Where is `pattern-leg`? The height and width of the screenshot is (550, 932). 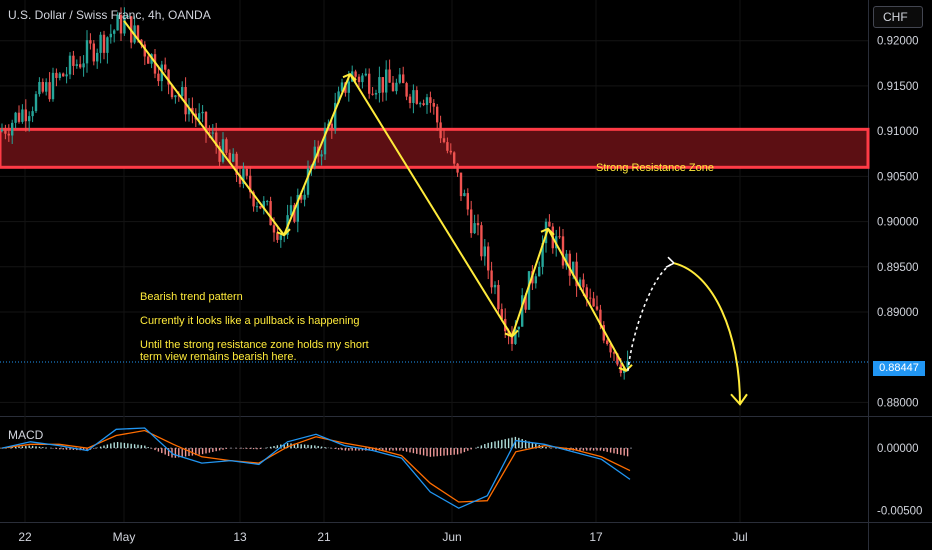
pattern-leg is located at coordinates (317, 154).